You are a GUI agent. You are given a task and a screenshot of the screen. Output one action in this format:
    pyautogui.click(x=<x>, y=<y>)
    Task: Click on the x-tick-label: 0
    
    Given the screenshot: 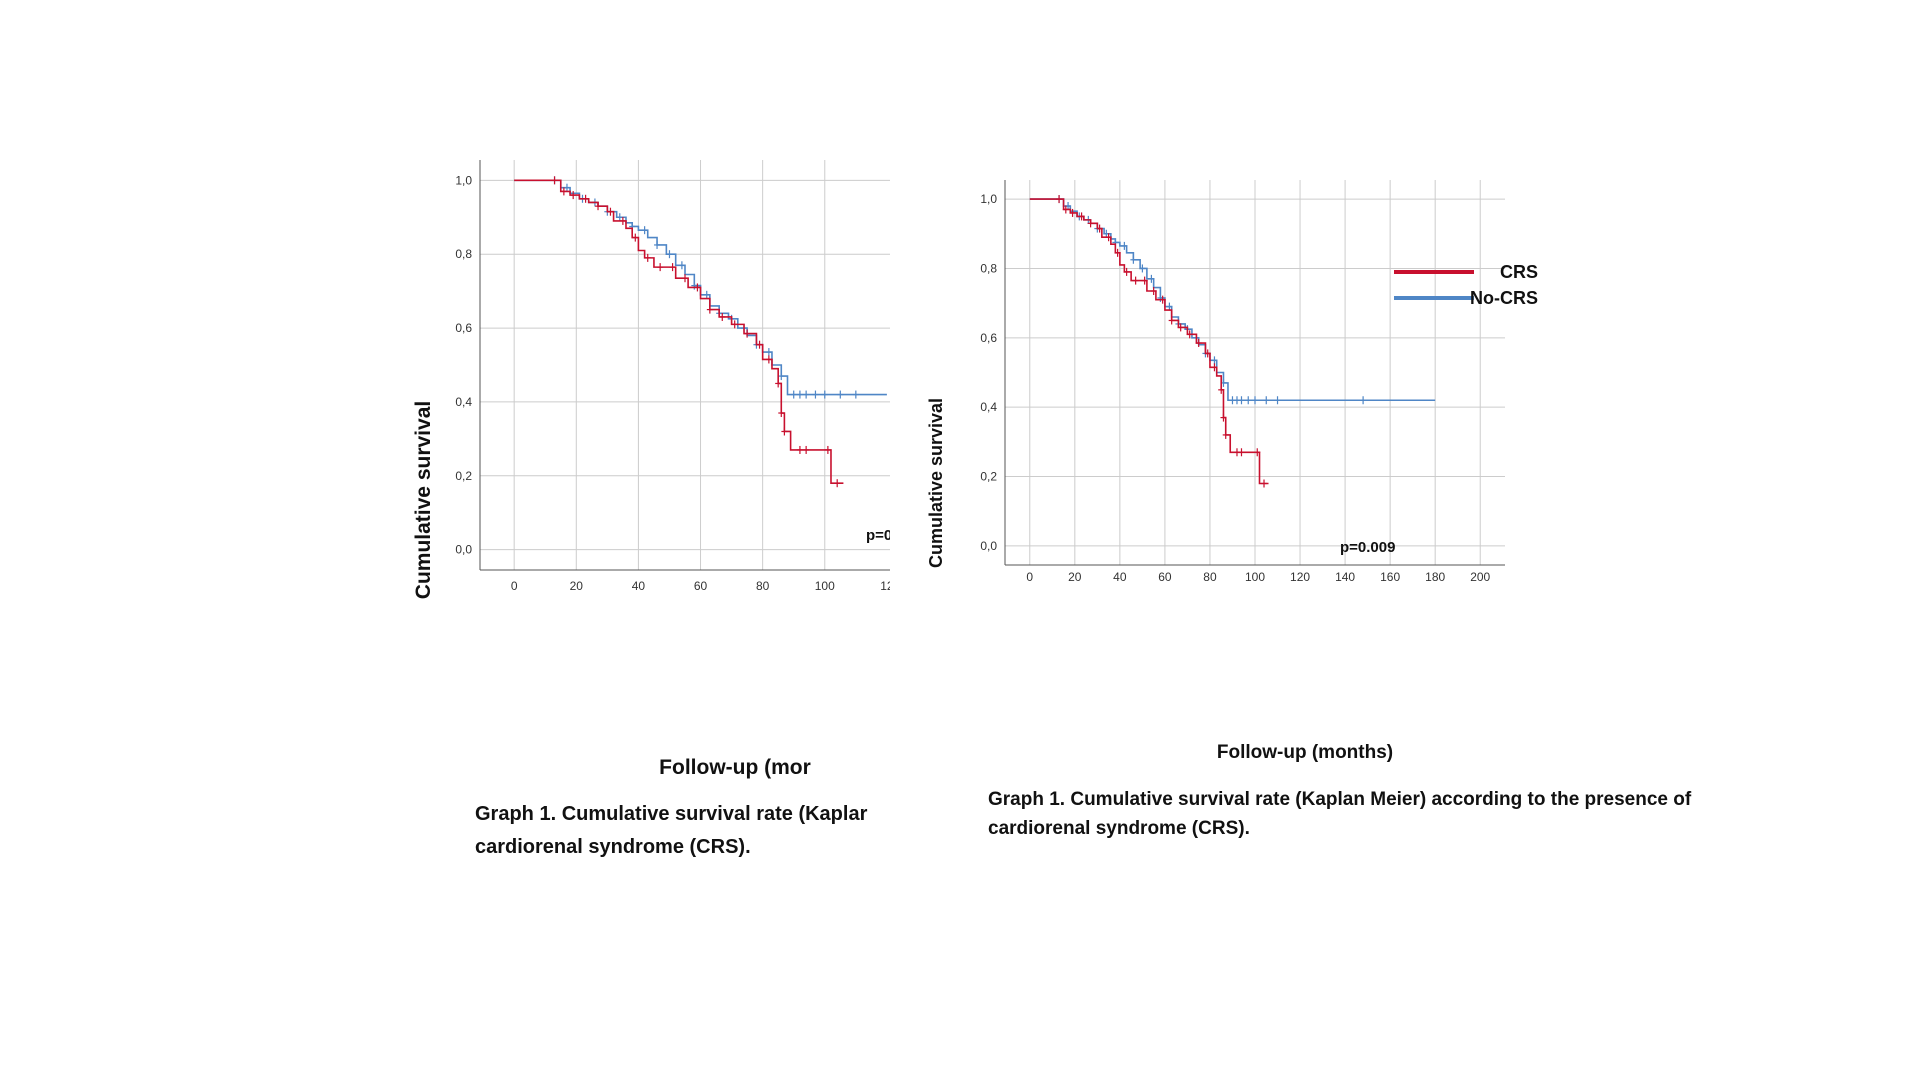 What is the action you would take?
    pyautogui.click(x=514, y=586)
    